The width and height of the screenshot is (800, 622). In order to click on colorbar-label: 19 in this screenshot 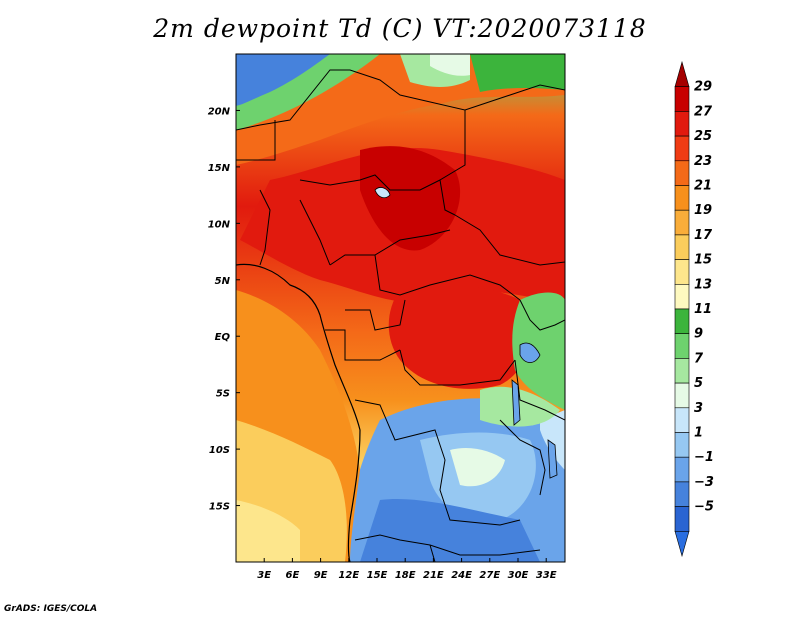, I will do `click(703, 210)`.